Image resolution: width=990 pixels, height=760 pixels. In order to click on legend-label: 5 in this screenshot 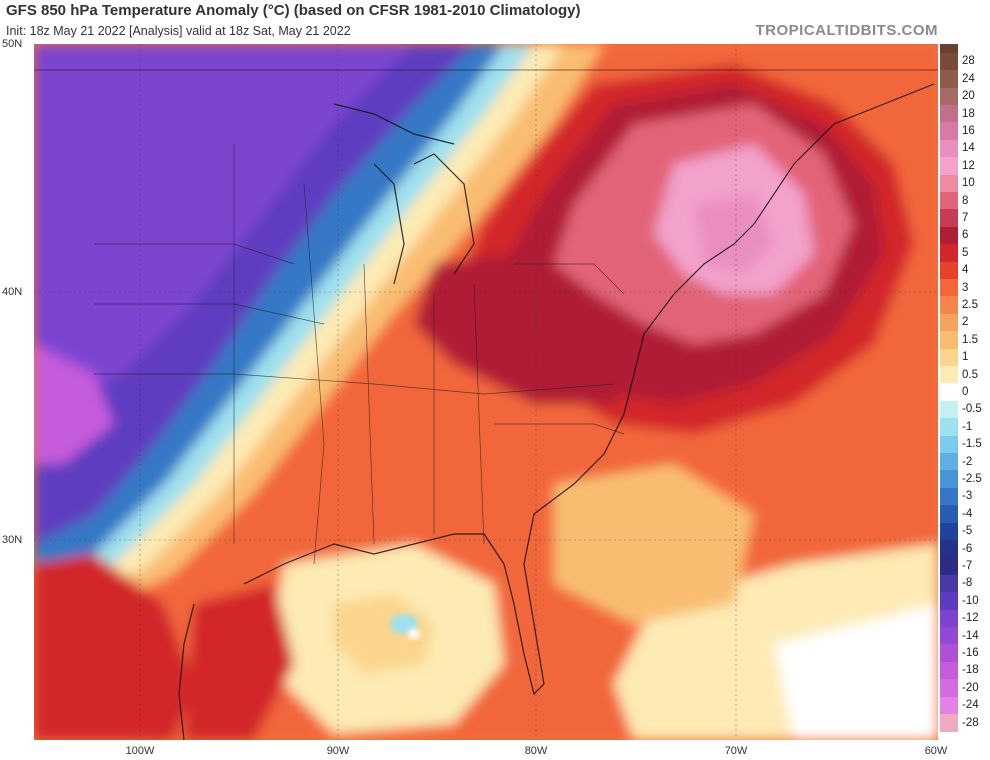, I will do `click(965, 252)`.